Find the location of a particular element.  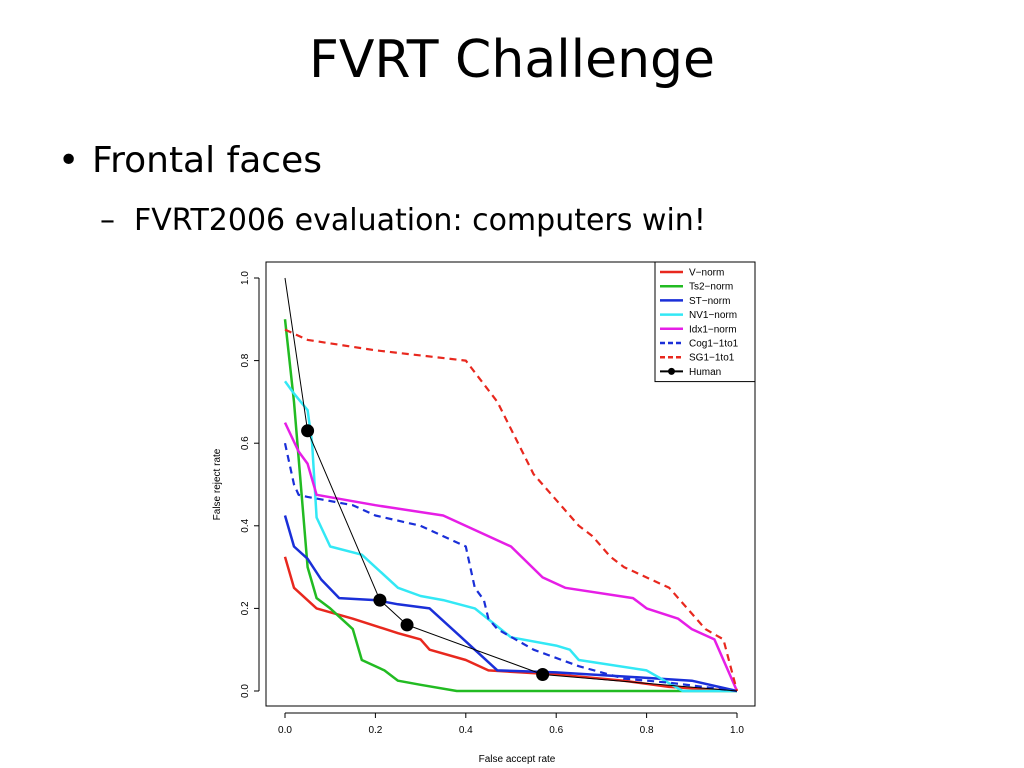

x-axis-title: False accept rate is located at coordinates (517, 759).